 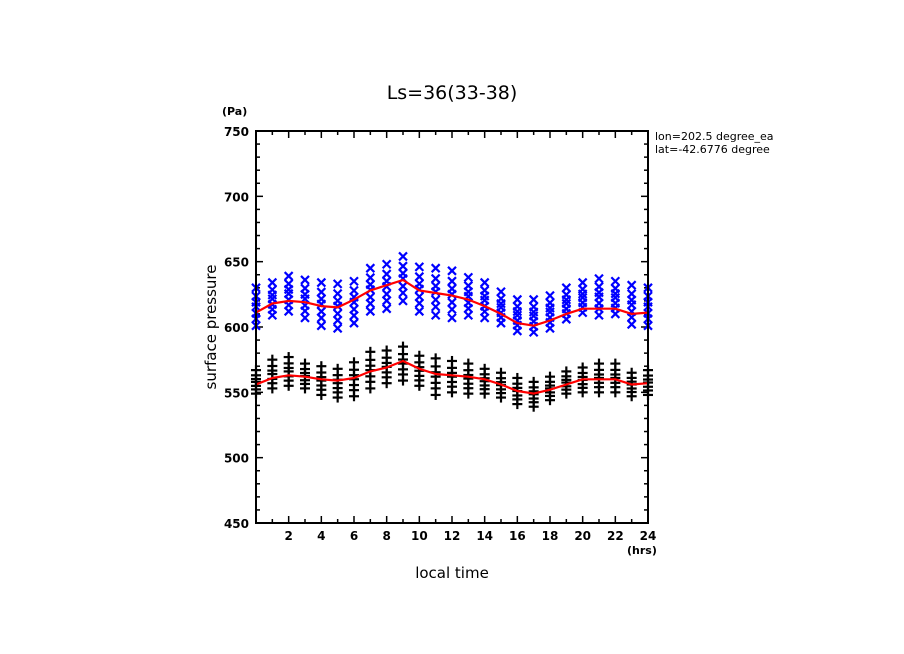 What do you see at coordinates (452, 93) in the screenshot?
I see `chart-title: Ls=36(33-38)` at bounding box center [452, 93].